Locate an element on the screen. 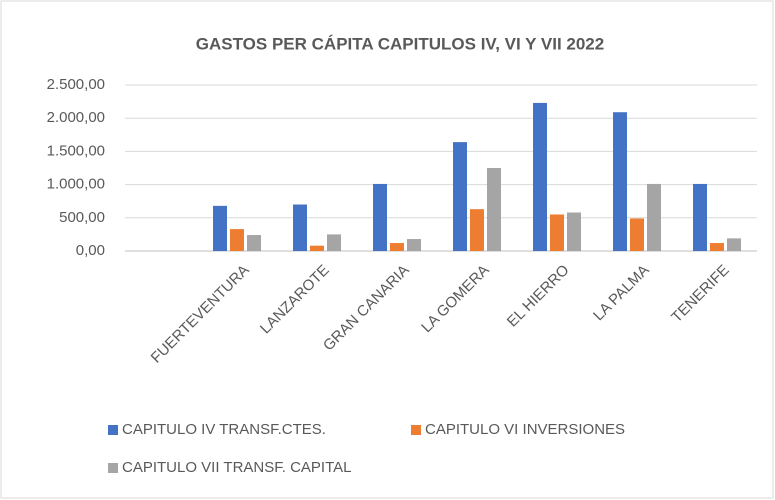 The width and height of the screenshot is (775, 500). y-tick-label: 1.000,00 is located at coordinates (76, 184).